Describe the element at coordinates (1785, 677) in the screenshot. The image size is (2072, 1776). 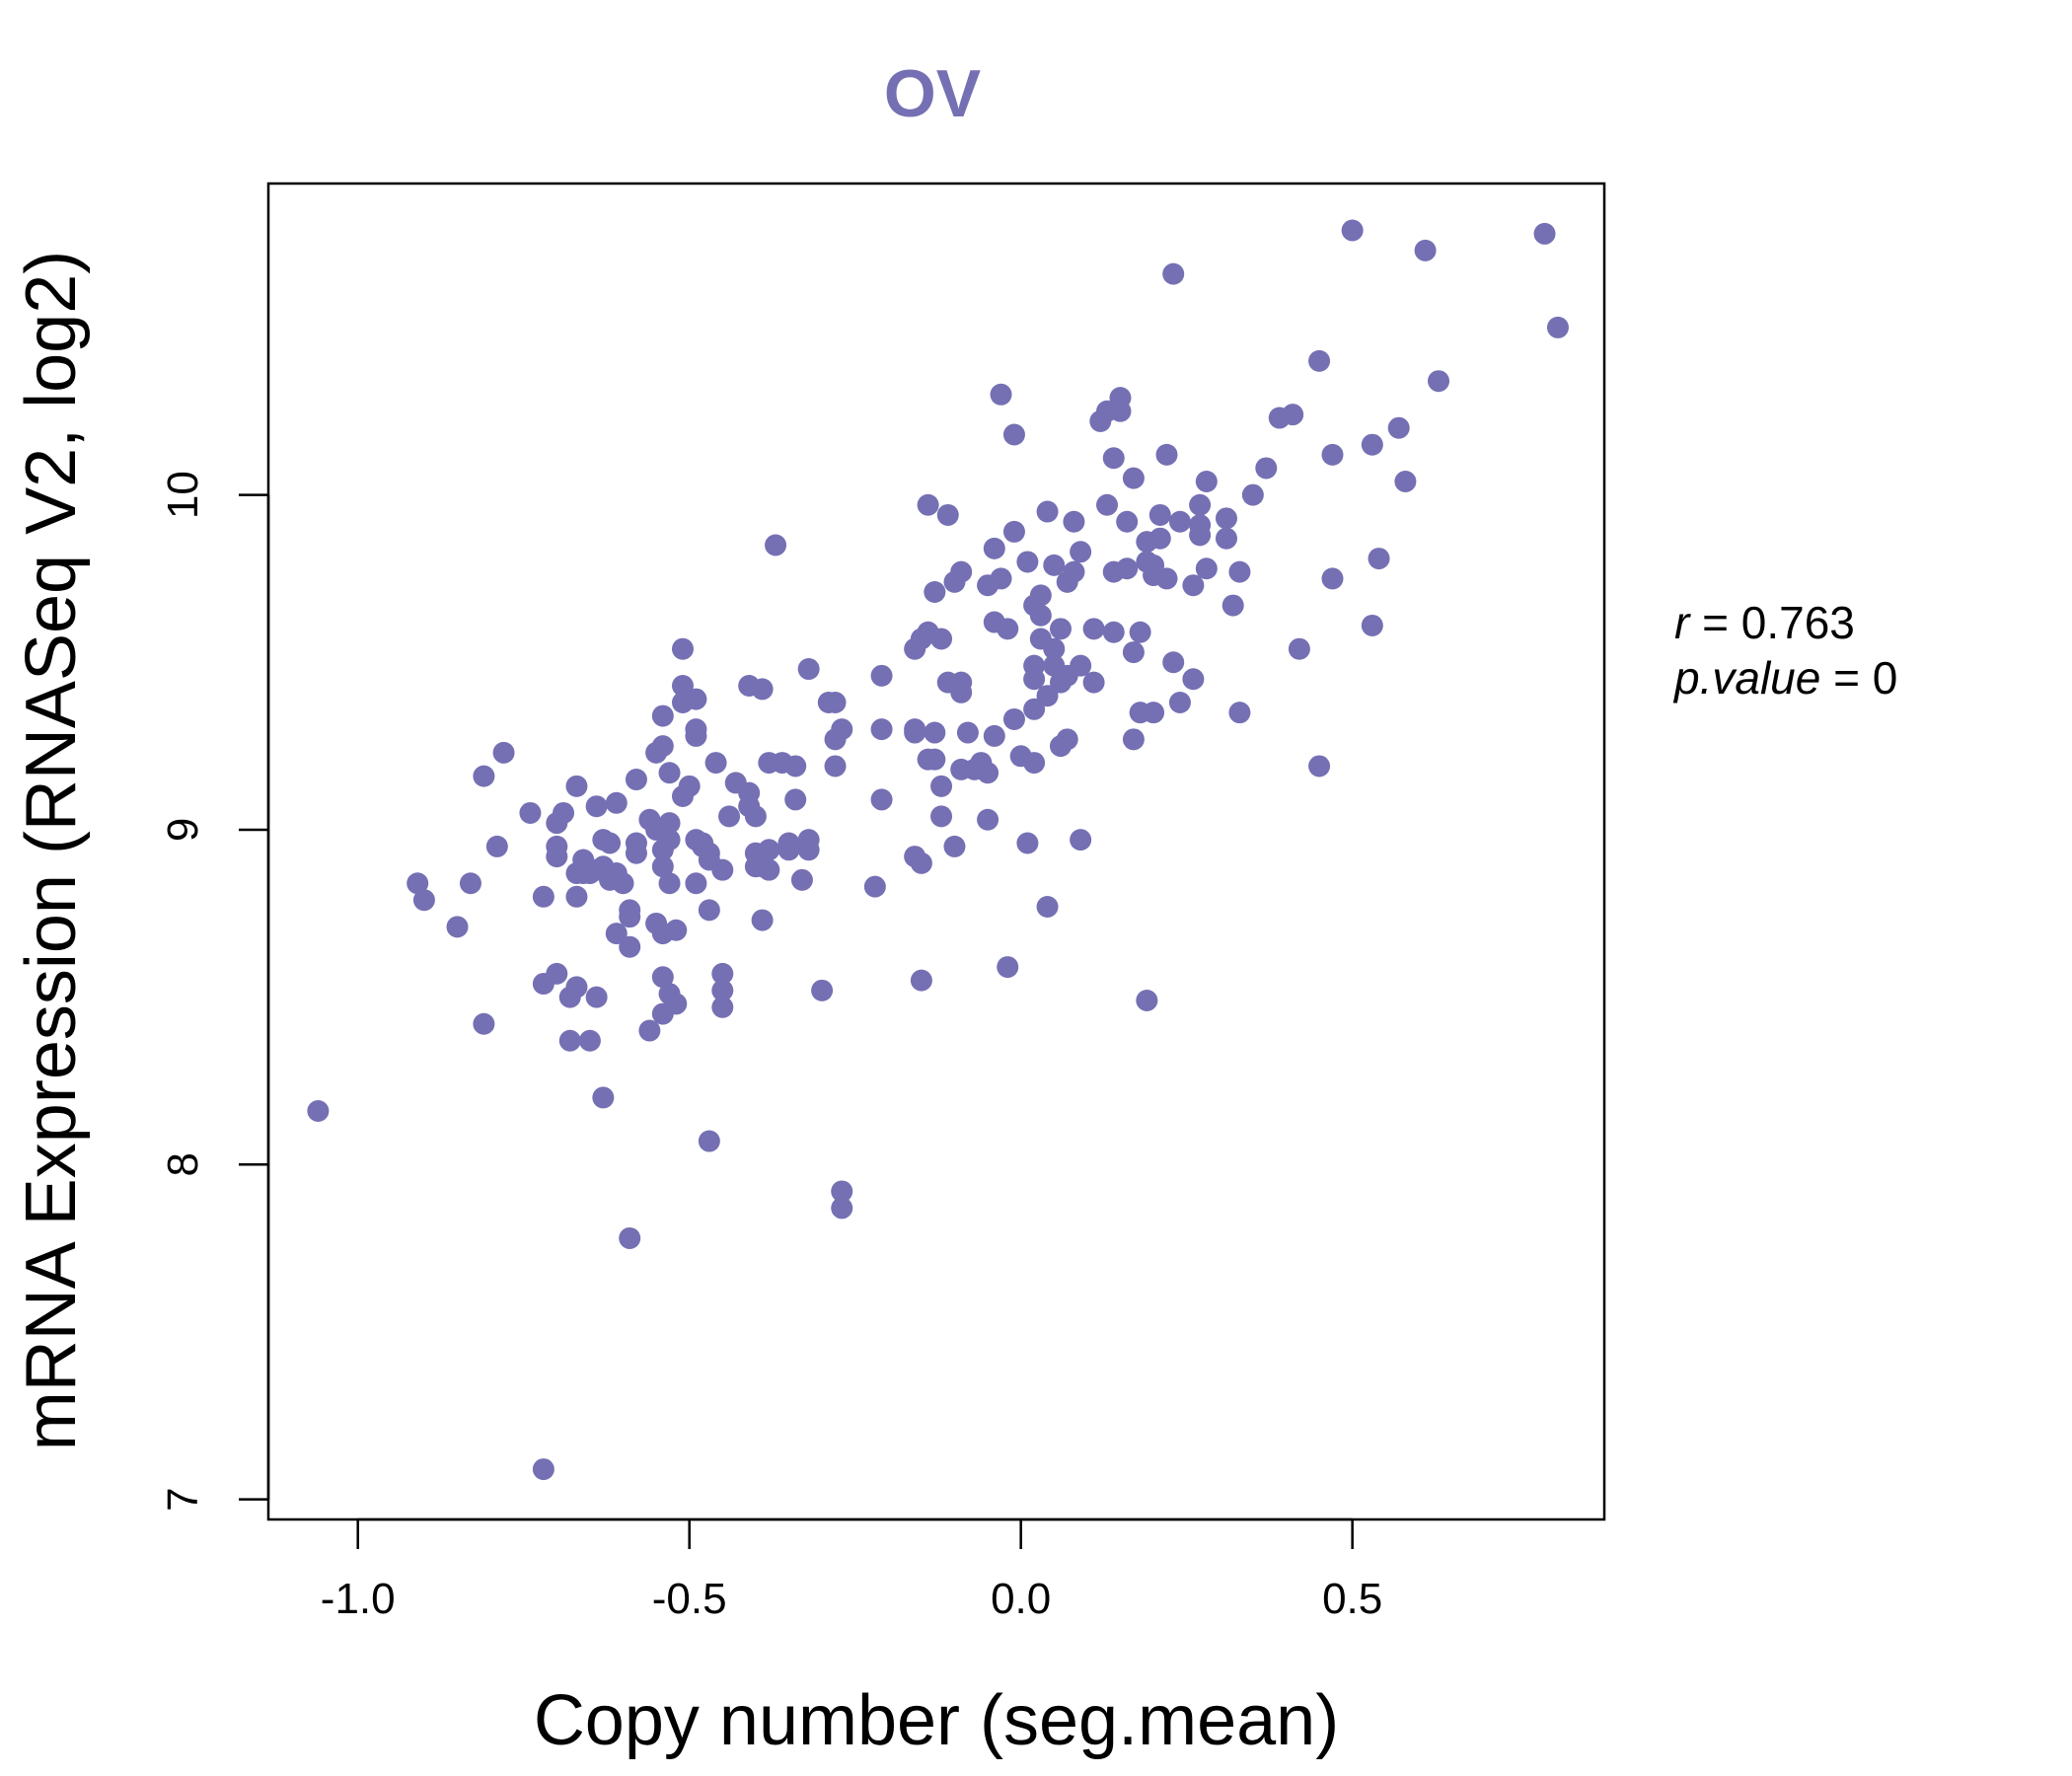
I see `p-value-statistic: p.value = 0` at that location.